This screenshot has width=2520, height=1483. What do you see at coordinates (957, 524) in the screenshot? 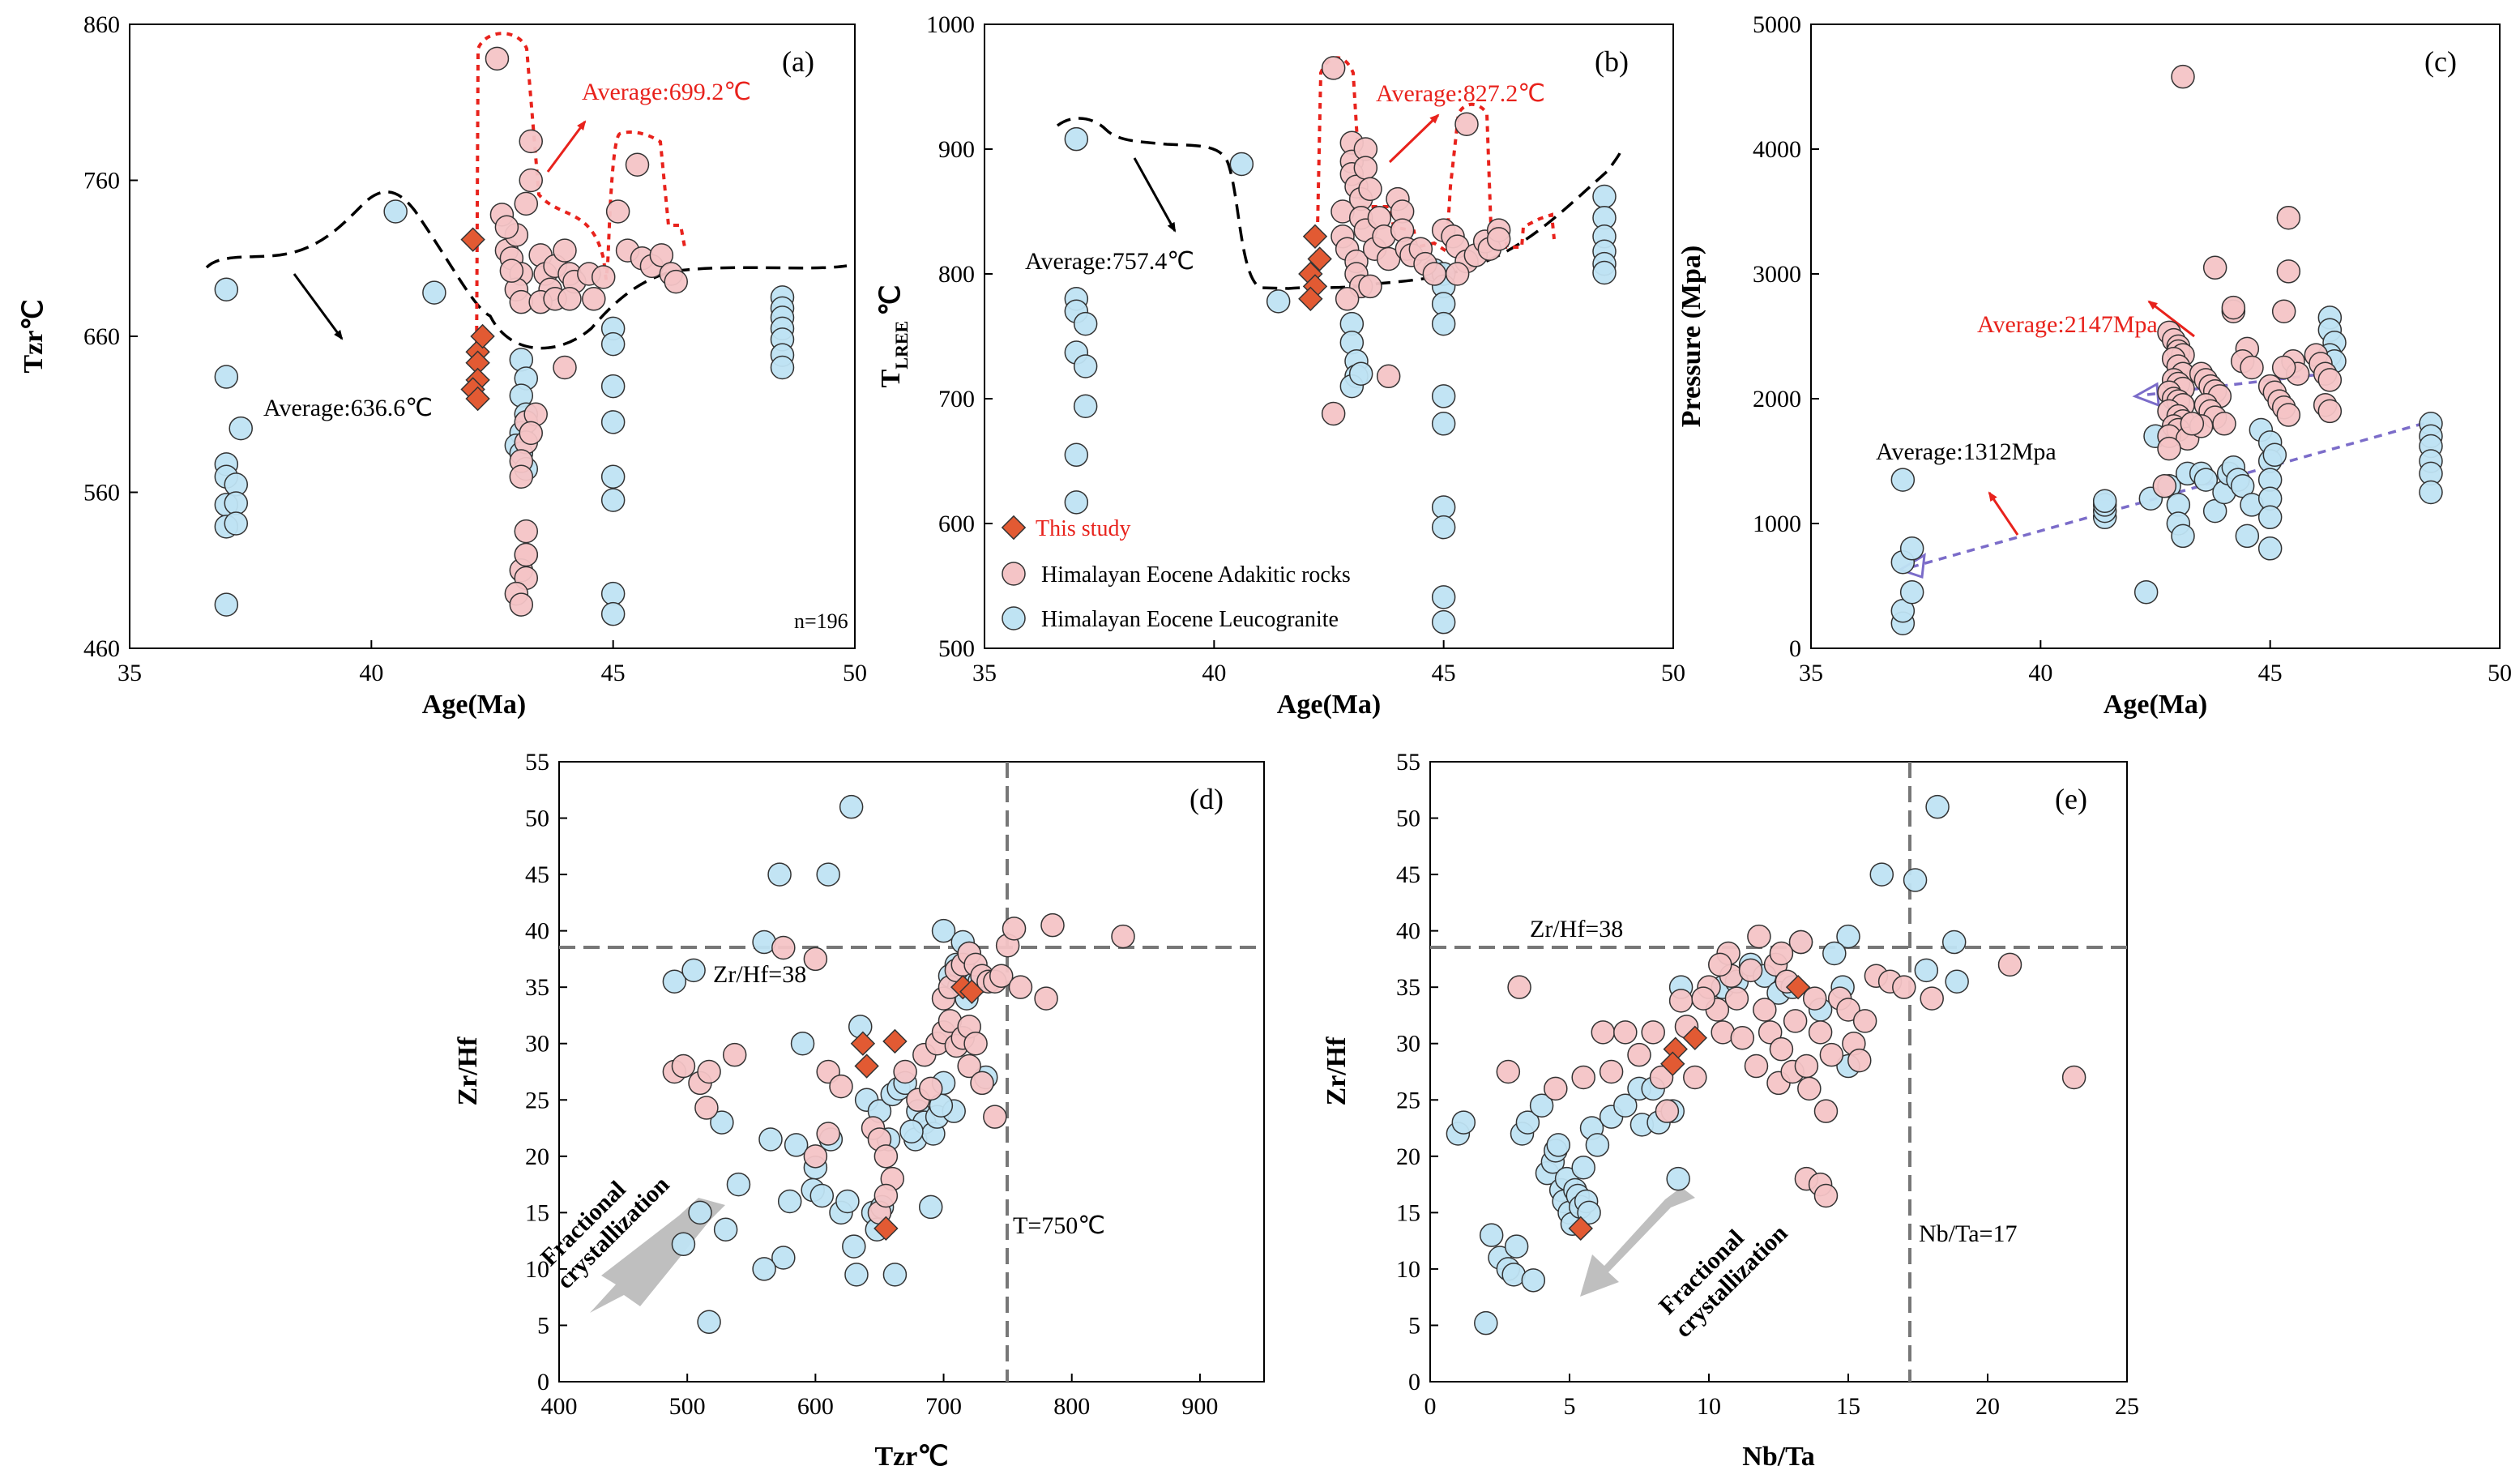
I see `panel-b-ytick-label-1: 600` at bounding box center [957, 524].